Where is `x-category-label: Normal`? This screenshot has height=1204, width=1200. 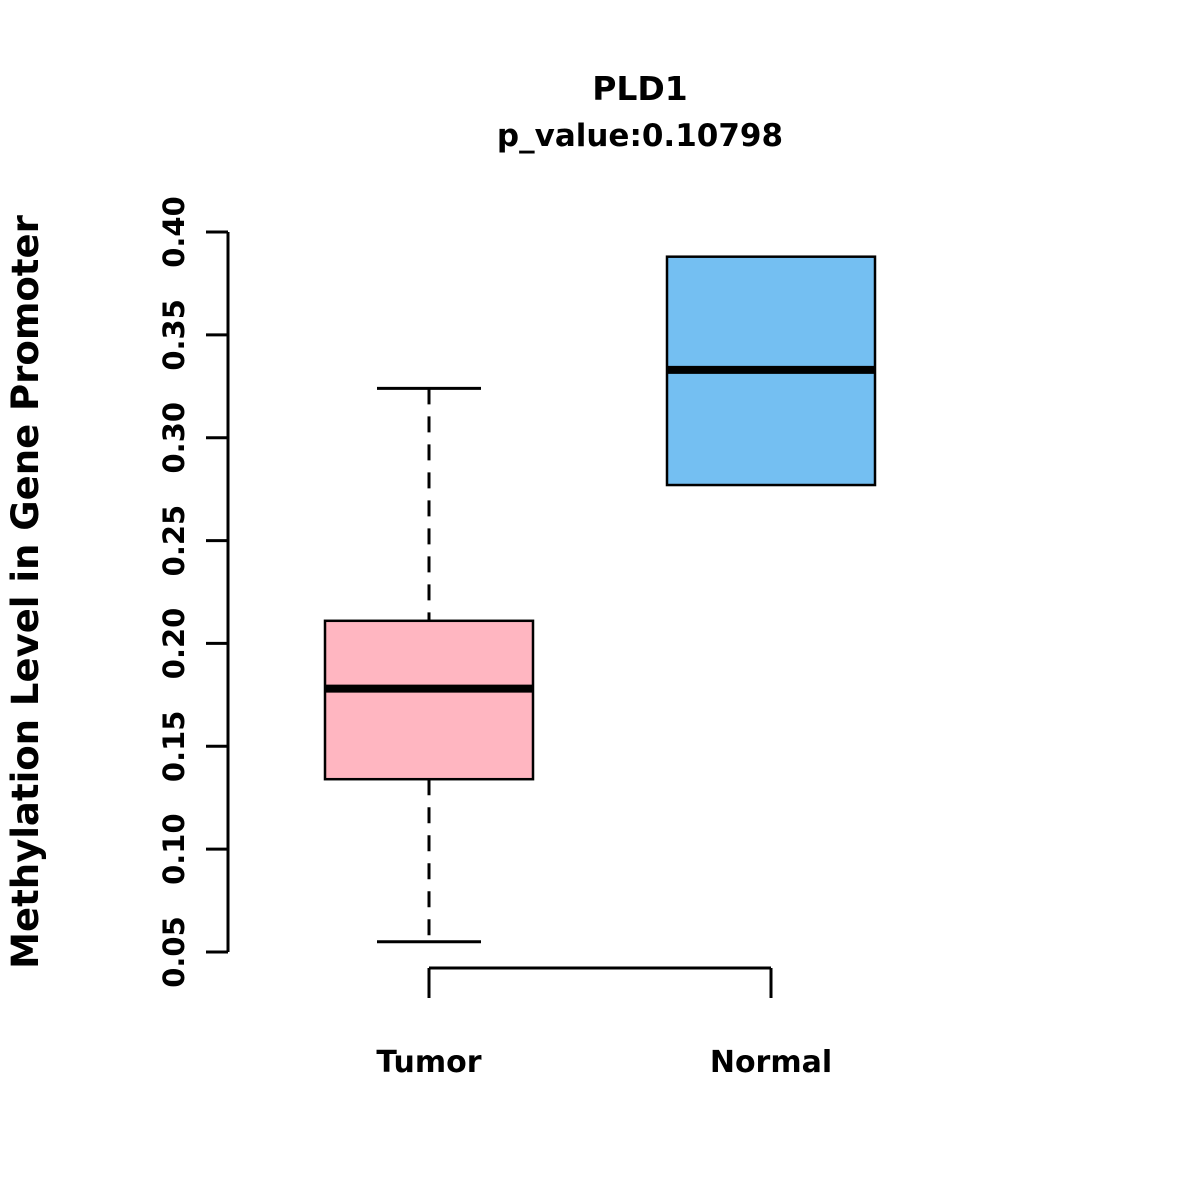
x-category-label: Normal is located at coordinates (771, 1062).